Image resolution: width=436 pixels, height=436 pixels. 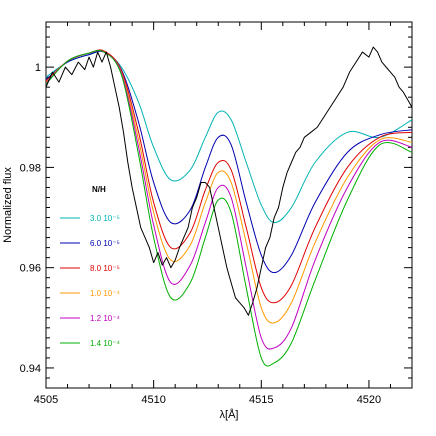 I want to click on legend-label: 1.0 10⁻⁴, so click(x=105, y=293).